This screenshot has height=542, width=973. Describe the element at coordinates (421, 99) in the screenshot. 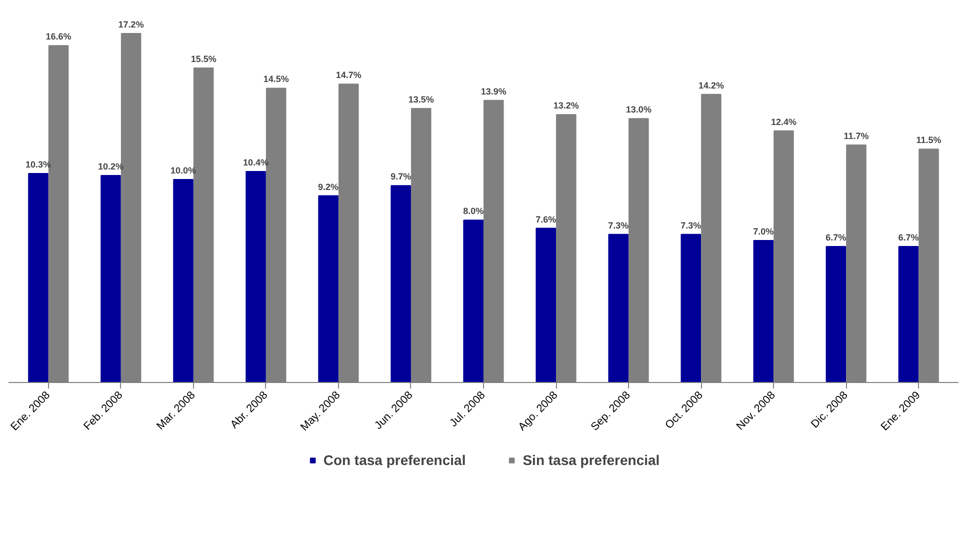

I see `data-label: 13.5%` at that location.